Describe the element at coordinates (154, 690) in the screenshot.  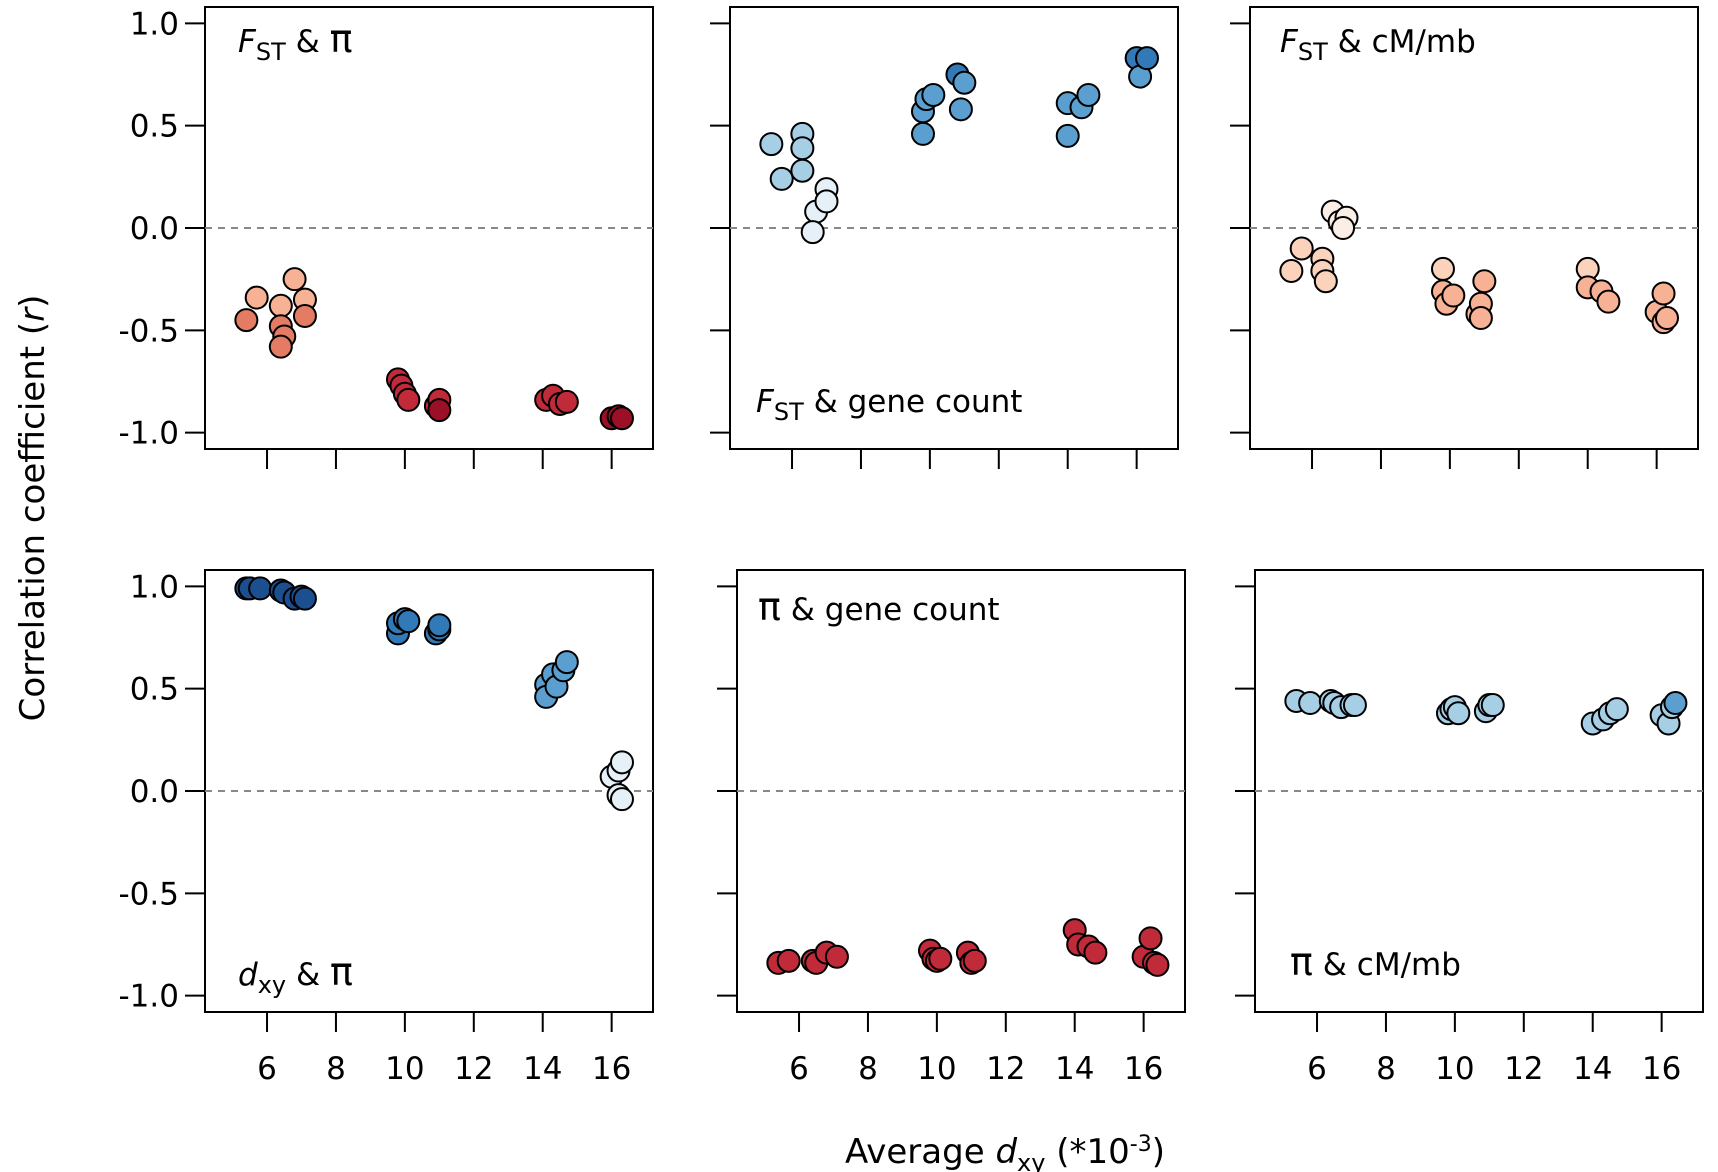
I see `y-tick-label: 0.5` at that location.